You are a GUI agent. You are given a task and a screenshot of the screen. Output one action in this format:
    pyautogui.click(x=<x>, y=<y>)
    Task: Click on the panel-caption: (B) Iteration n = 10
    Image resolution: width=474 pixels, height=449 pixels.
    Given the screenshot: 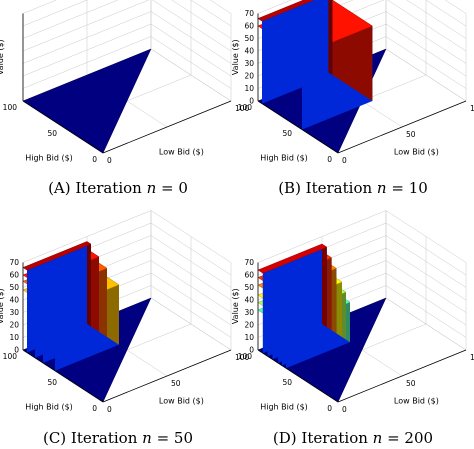 What is the action you would take?
    pyautogui.click(x=353, y=188)
    